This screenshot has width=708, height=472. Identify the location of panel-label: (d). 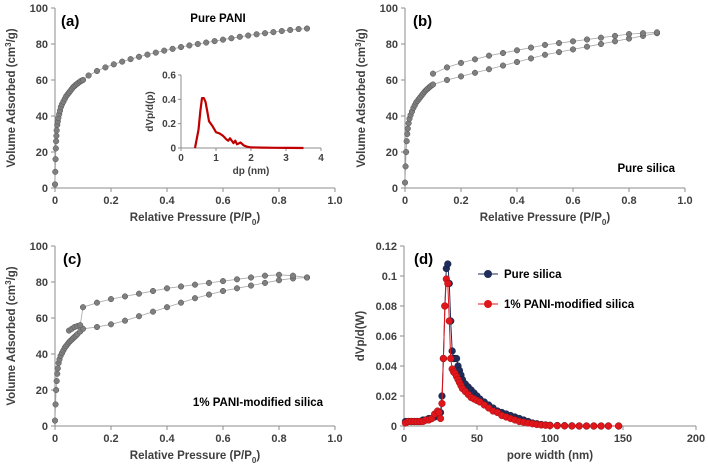
(423, 259).